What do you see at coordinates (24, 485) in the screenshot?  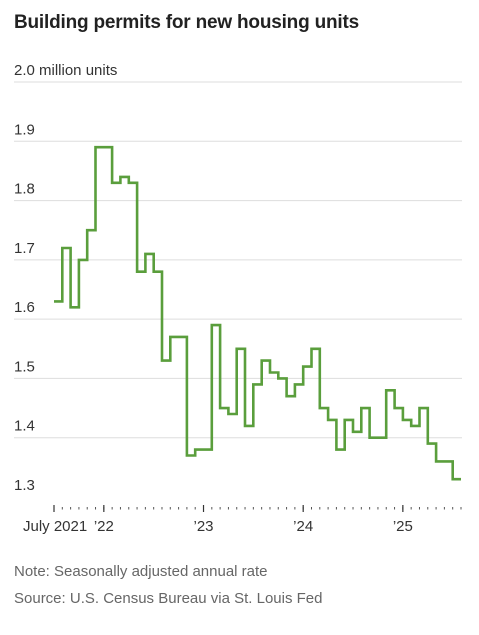 I see `y-tick-label: 1.3` at bounding box center [24, 485].